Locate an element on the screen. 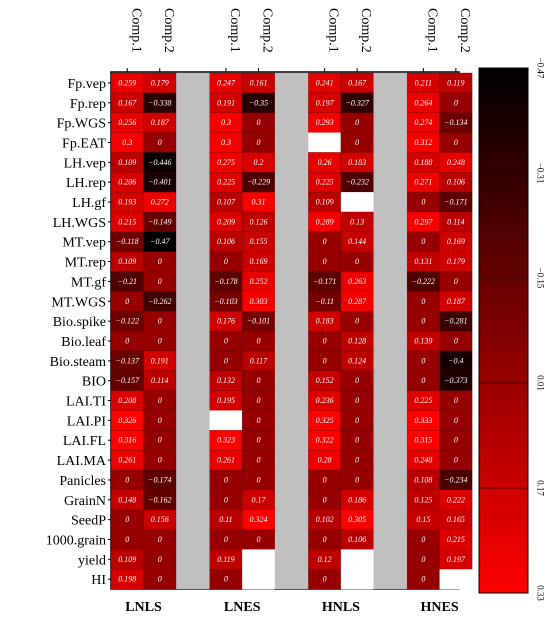 This screenshot has height=624, width=550. cell-value-label: −0.446 is located at coordinates (159, 162).